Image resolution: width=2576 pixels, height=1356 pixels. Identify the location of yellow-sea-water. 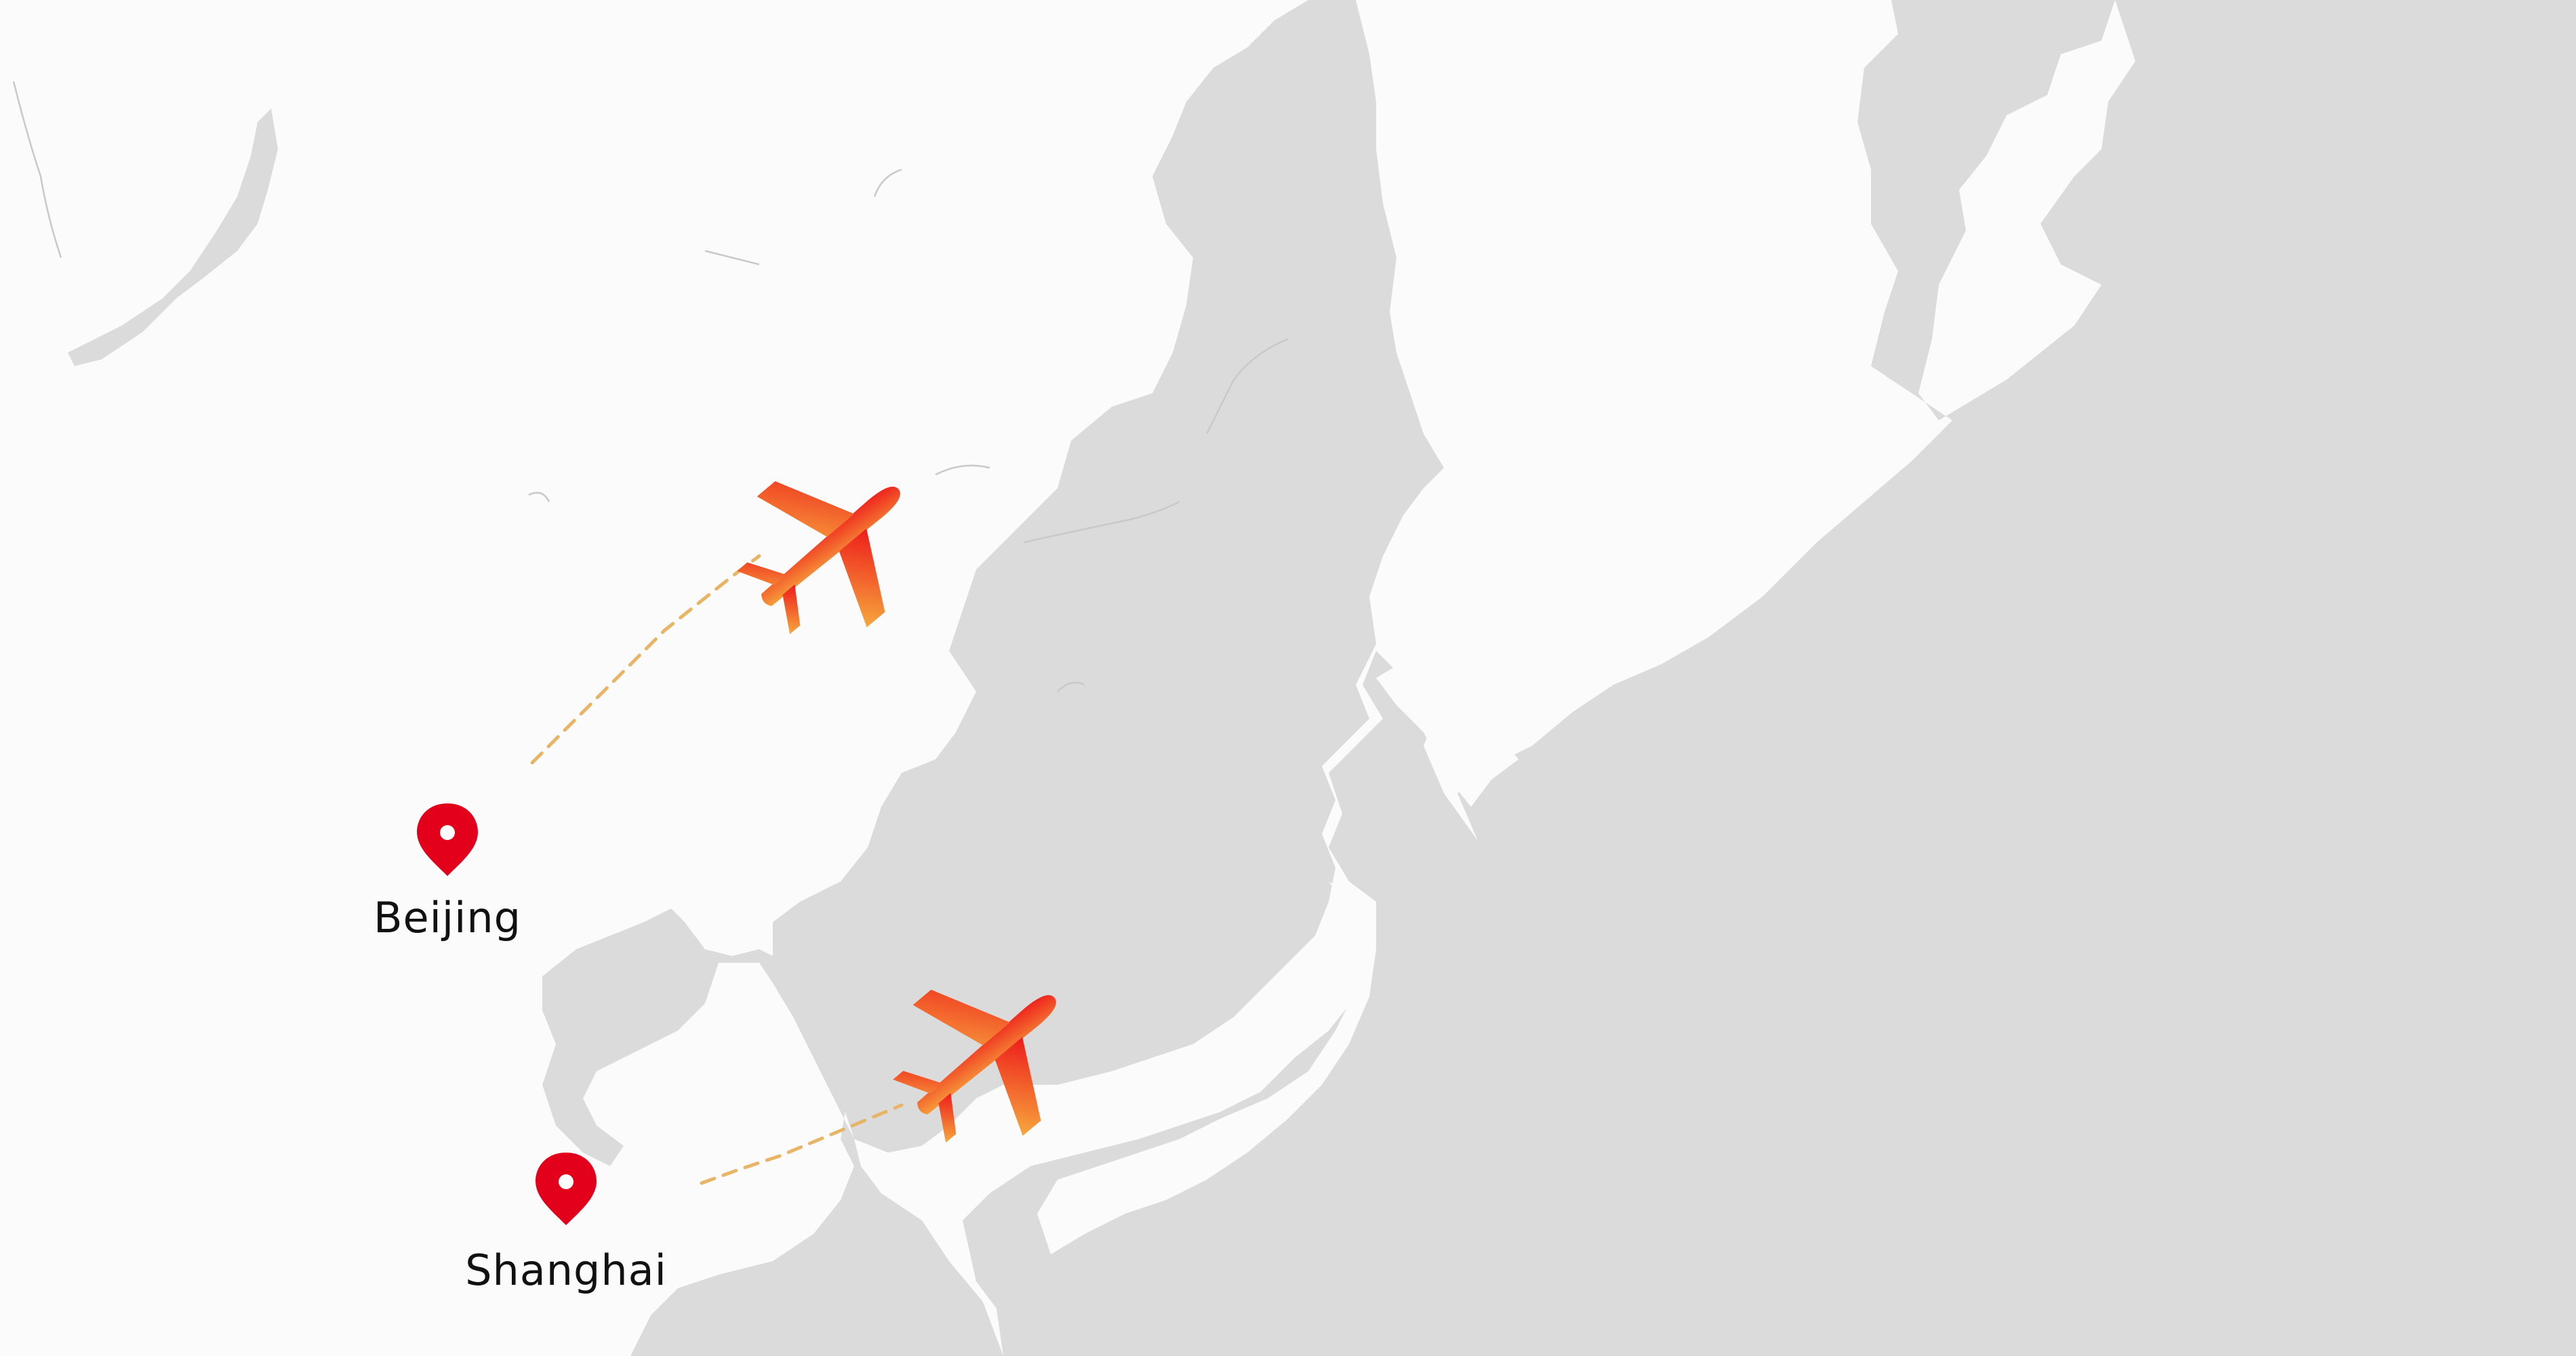
(772, 1132).